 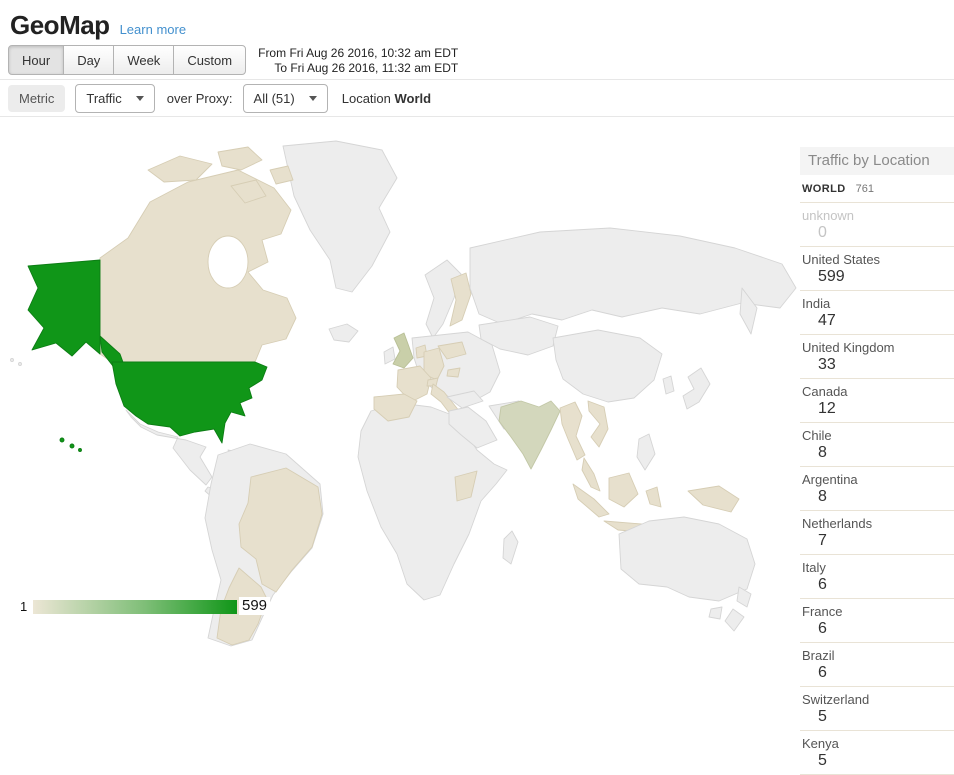 I want to click on learn-more-link: Learn more, so click(x=153, y=29).